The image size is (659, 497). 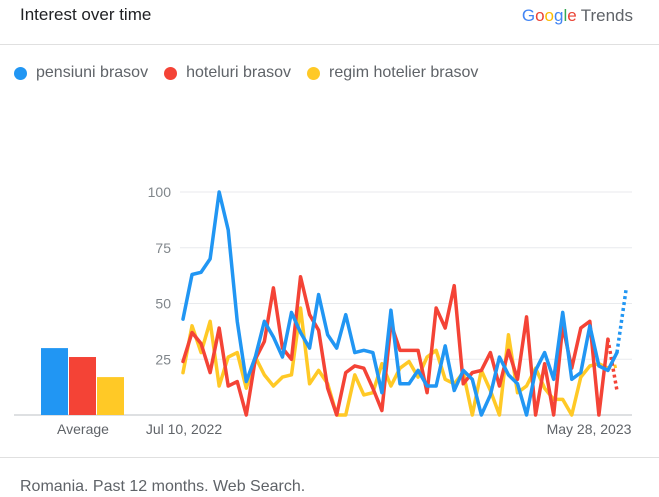 I want to click on legend-item-regim: regim hotelier brasov, so click(x=392, y=73).